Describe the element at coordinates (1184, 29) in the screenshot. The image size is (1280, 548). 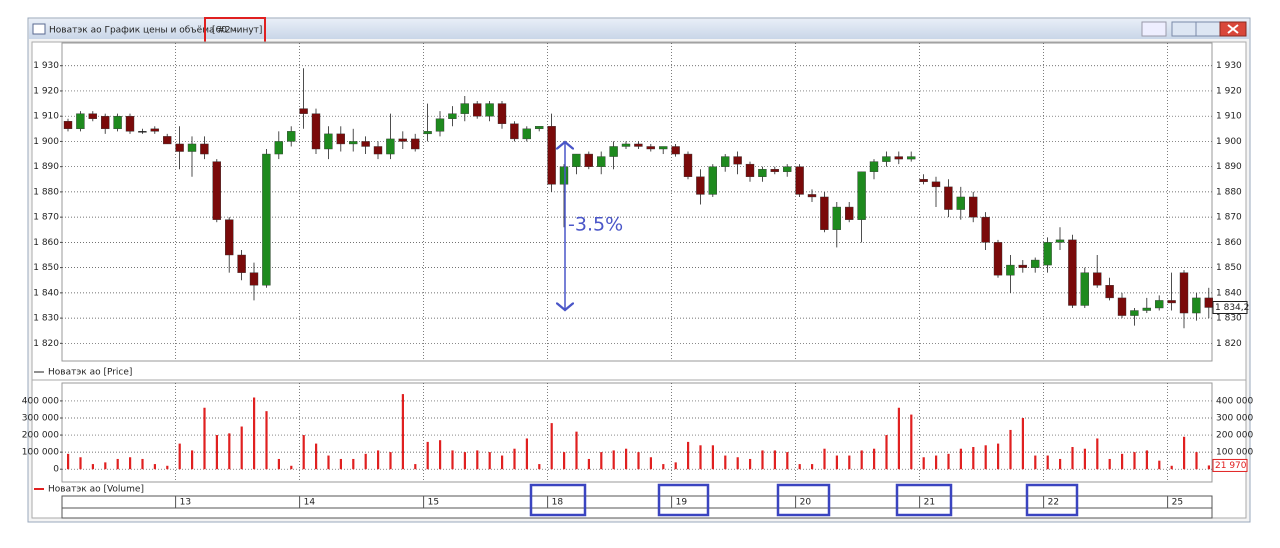
I see `minimize-button` at that location.